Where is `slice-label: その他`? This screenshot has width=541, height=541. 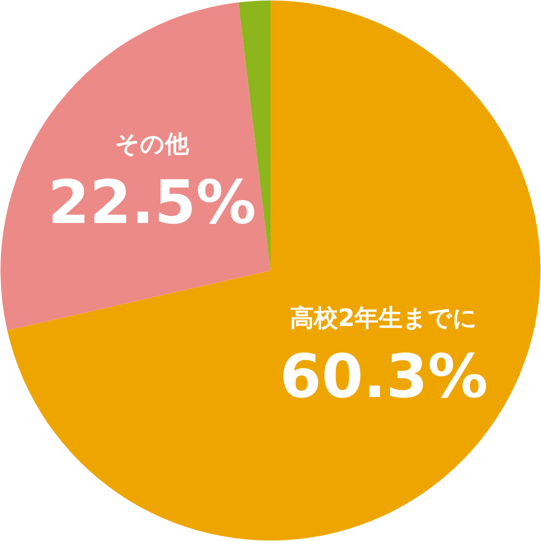 slice-label: その他 is located at coordinates (152, 144).